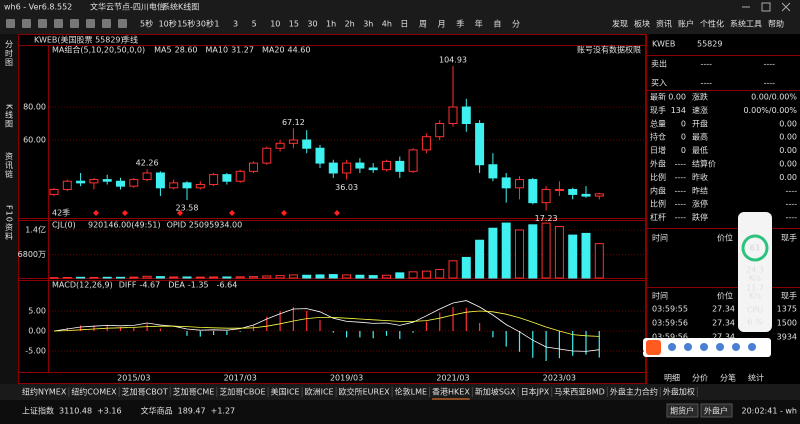 The image size is (800, 424). I want to click on period-button: 分, so click(516, 24).